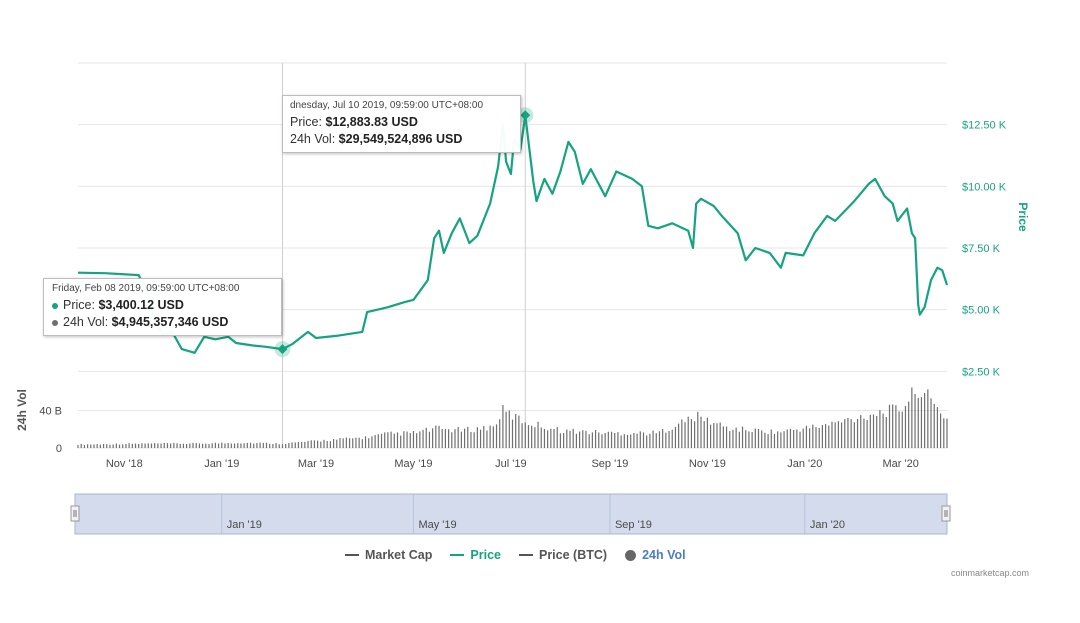 The image size is (1080, 623). What do you see at coordinates (655, 555) in the screenshot?
I see `legend-24h-vol: 24h Vol` at bounding box center [655, 555].